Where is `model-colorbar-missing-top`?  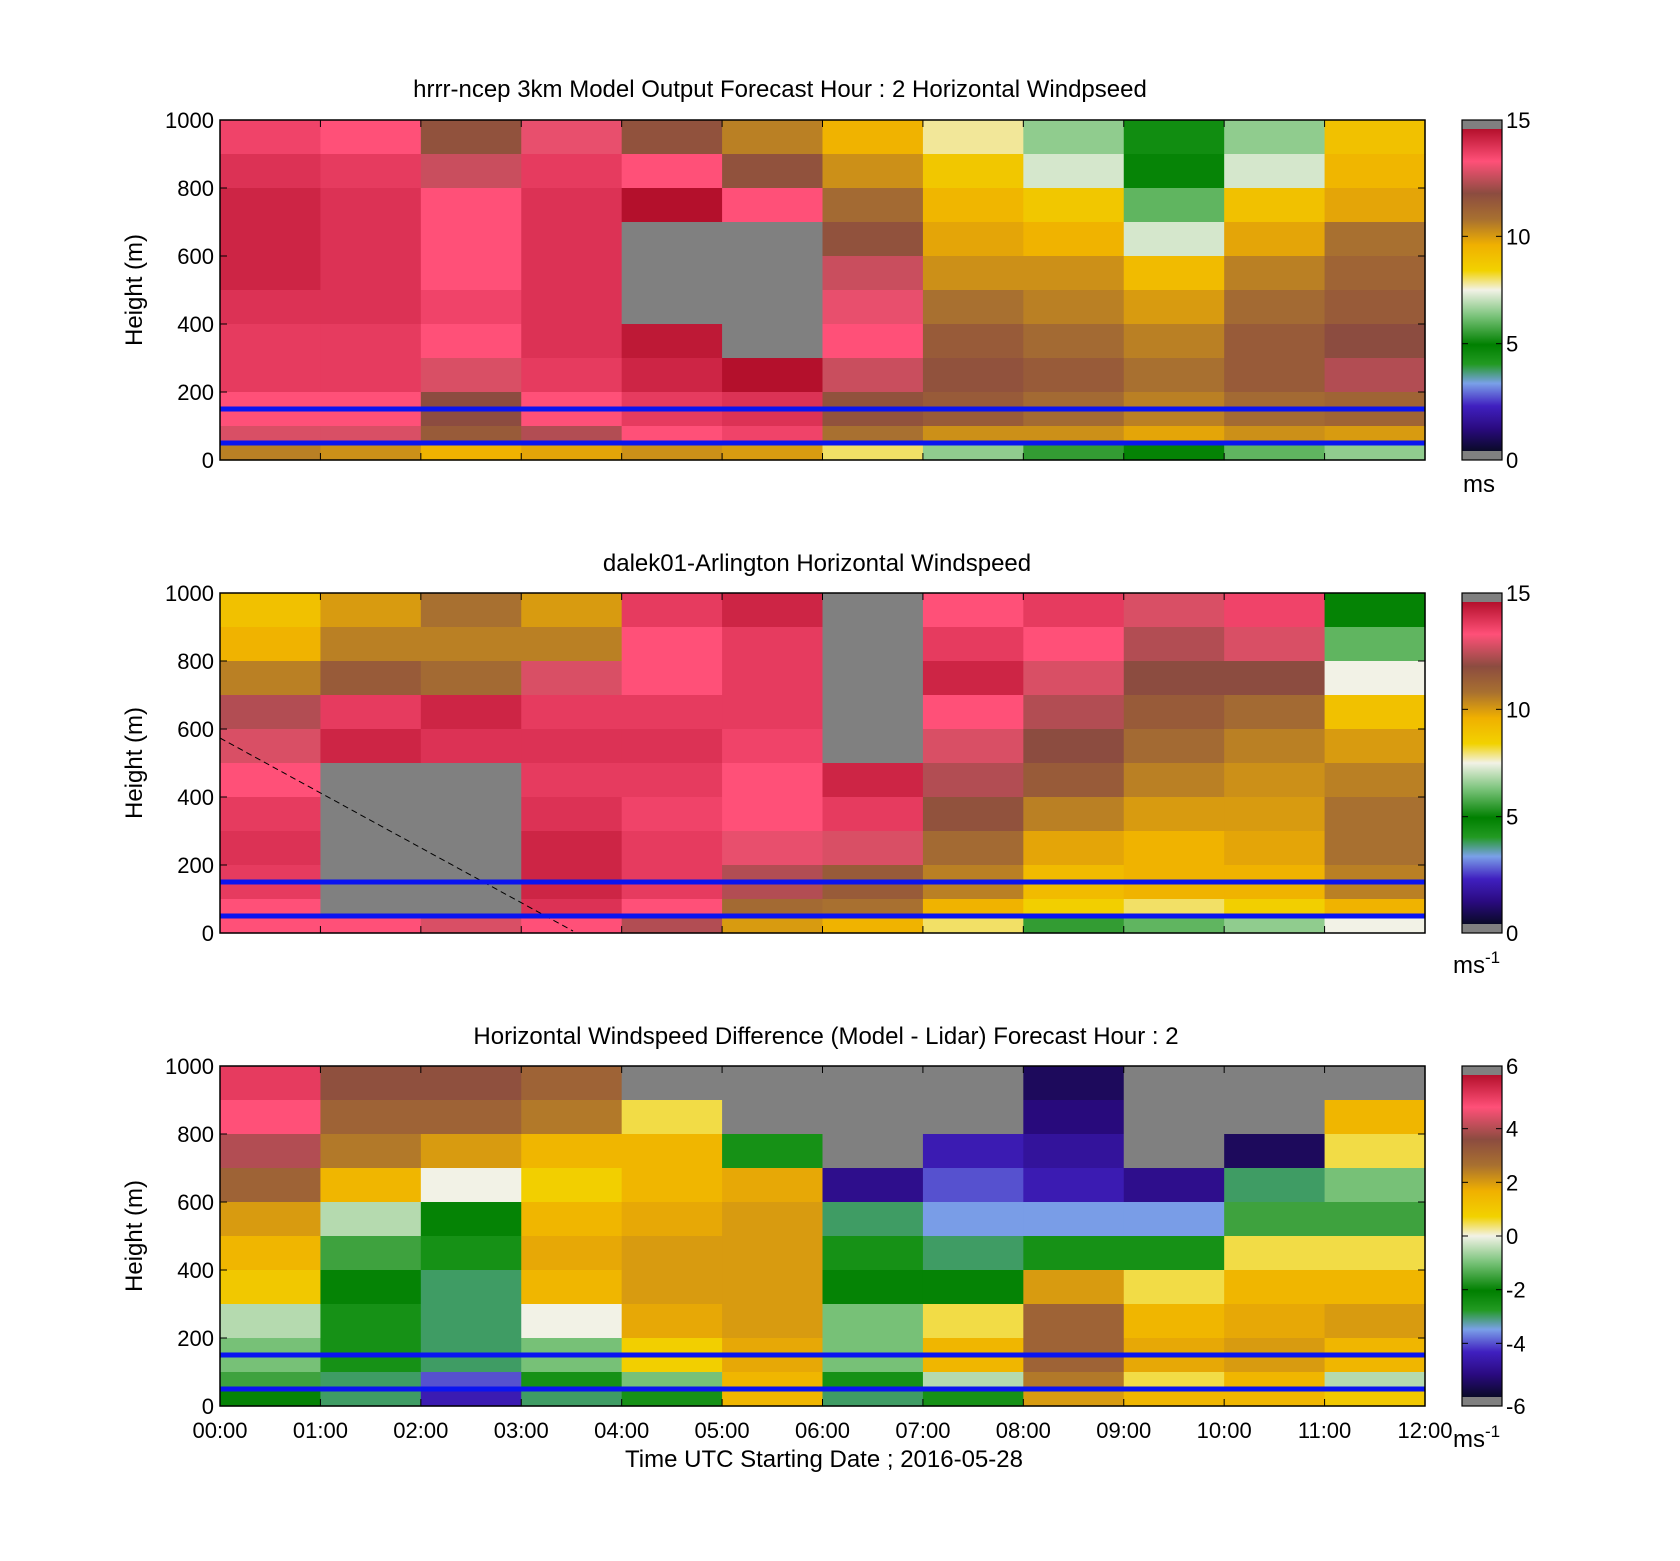 model-colorbar-missing-top is located at coordinates (1482, 124).